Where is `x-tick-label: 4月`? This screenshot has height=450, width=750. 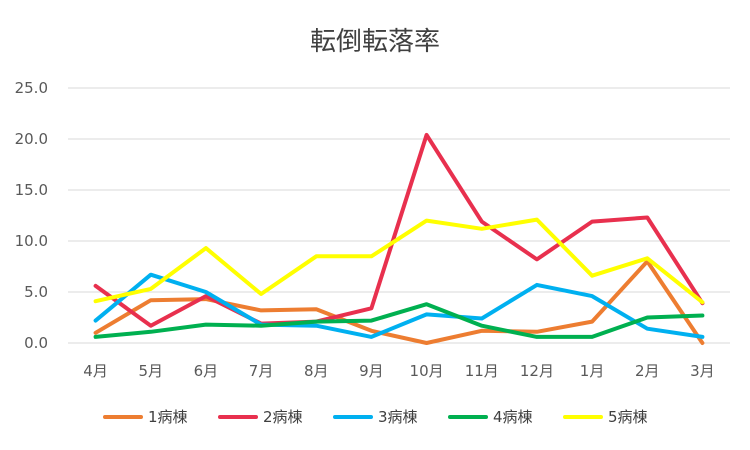 x-tick-label: 4月 is located at coordinates (95, 371).